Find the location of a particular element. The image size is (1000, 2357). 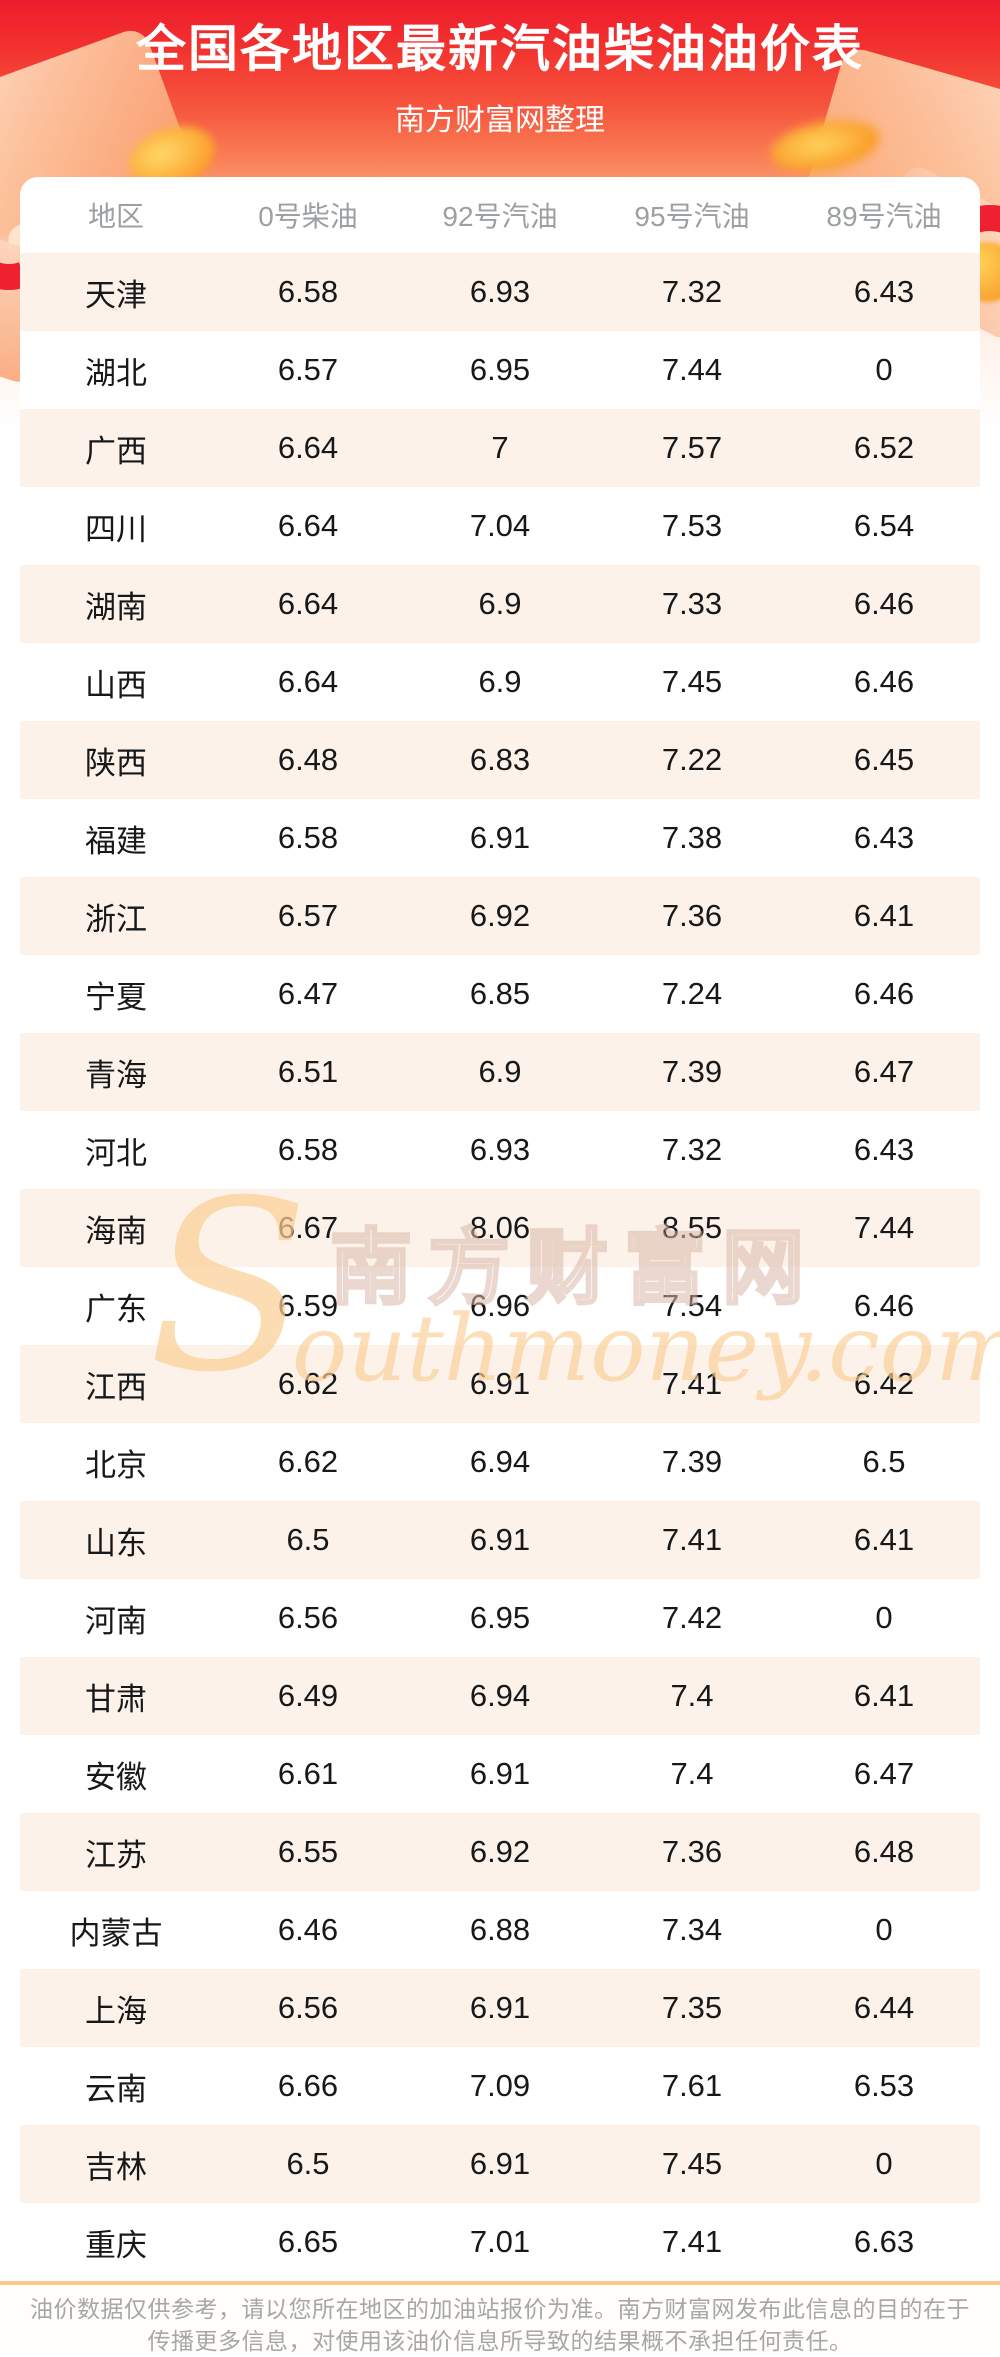

table-row: 江苏 6.55 6.92 7.36 6.48 is located at coordinates (500, 1852).